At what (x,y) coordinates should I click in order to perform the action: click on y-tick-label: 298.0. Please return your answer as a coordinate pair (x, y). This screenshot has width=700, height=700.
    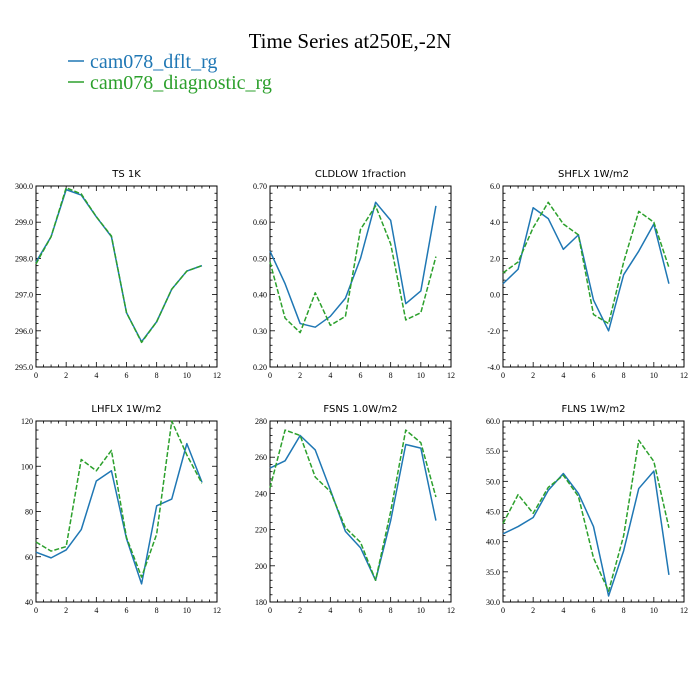
    Looking at the image, I should click on (24, 258).